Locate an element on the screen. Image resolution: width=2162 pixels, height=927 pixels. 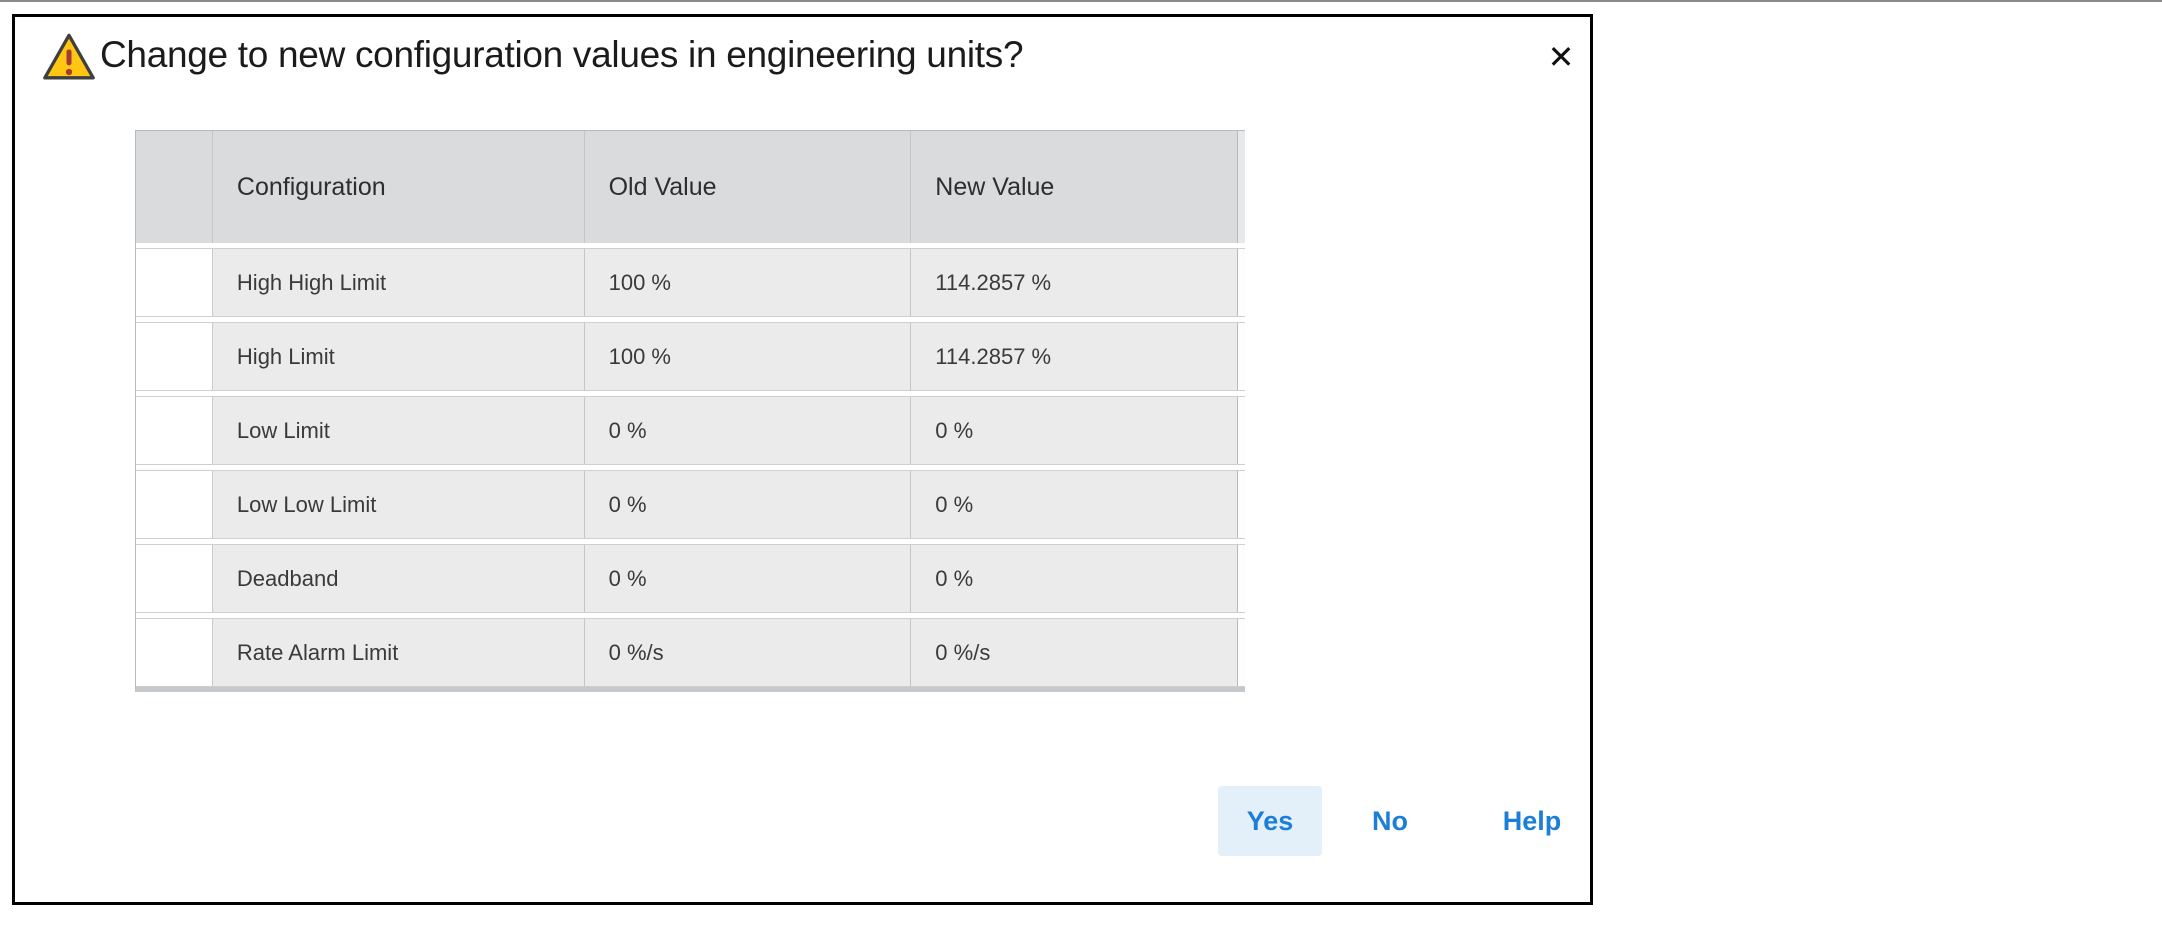
table-row: Low Low Limit 0 % 0 % is located at coordinates (690, 504).